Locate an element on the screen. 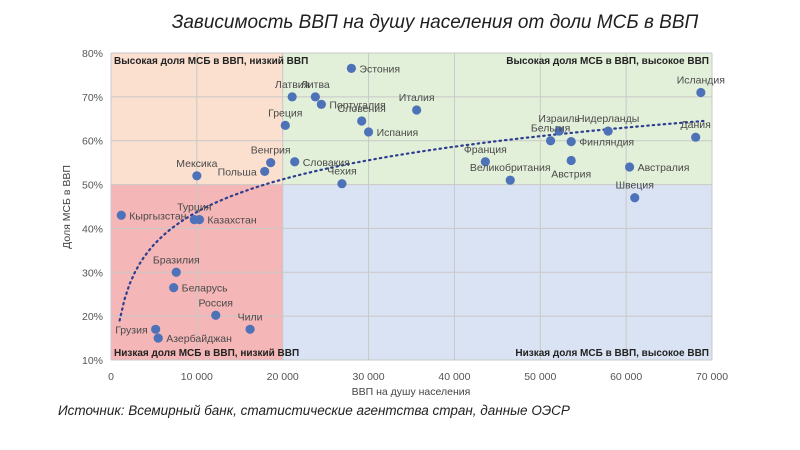 The width and height of the screenshot is (800, 450). point-label: Италия is located at coordinates (417, 98).